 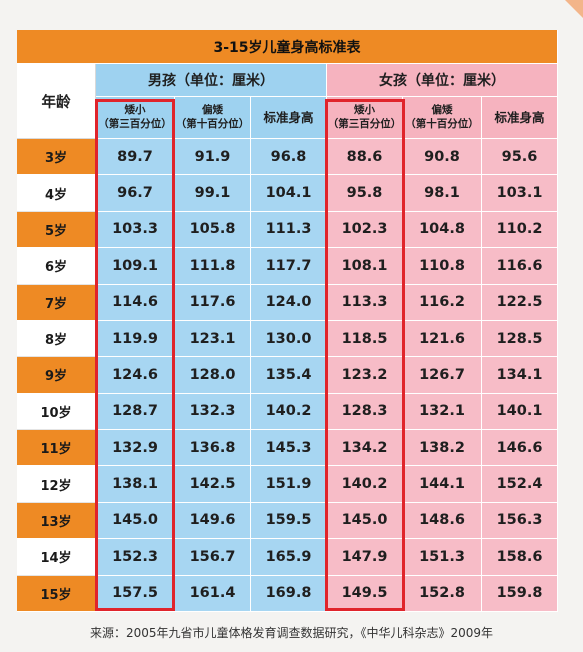 What do you see at coordinates (442, 110) in the screenshot?
I see `low-label: 偏矮` at bounding box center [442, 110].